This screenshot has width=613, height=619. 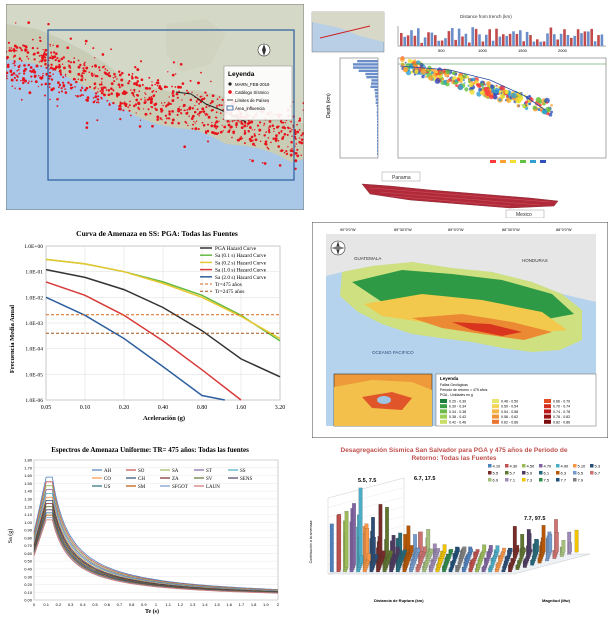 What do you see at coordinates (514, 465) in the screenshot?
I see `deagg-legend-label: 4.30` at bounding box center [514, 465].